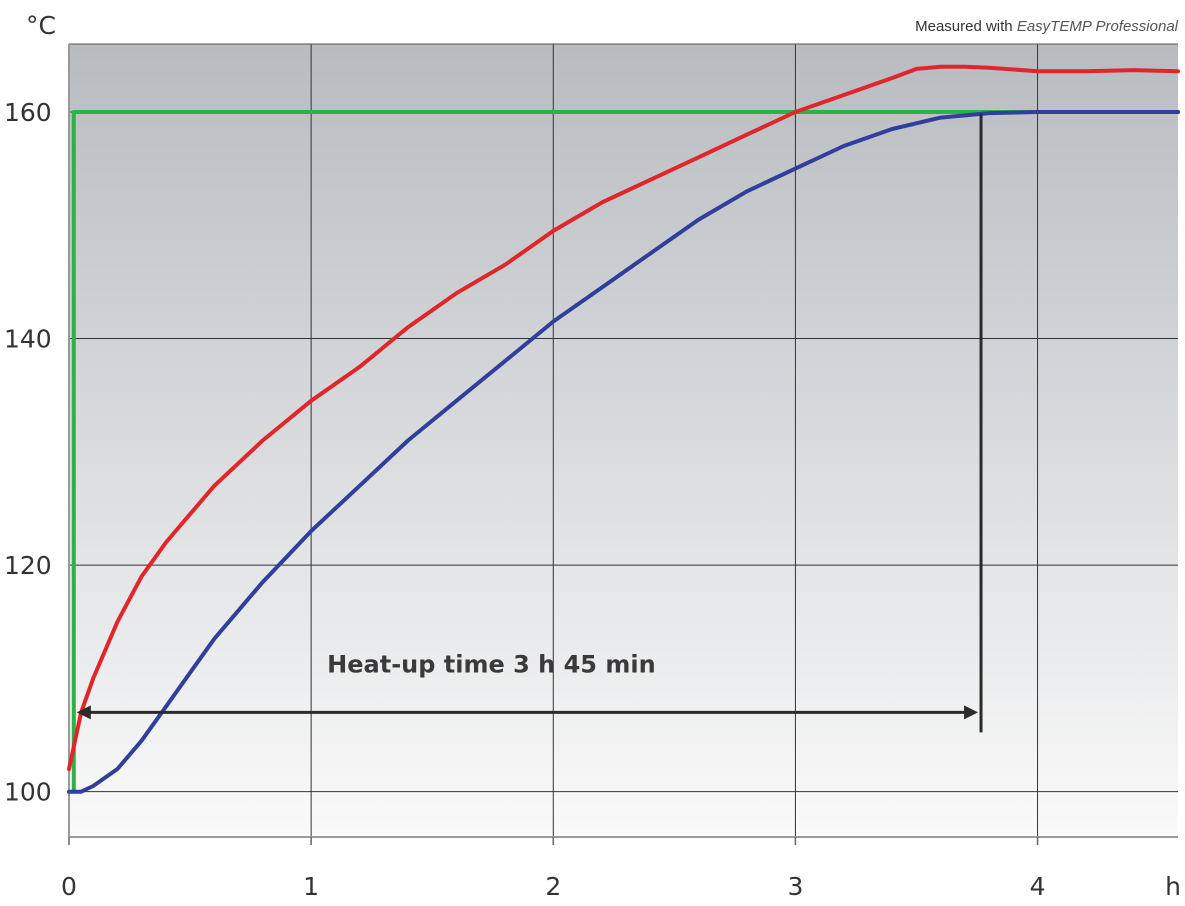 The width and height of the screenshot is (1185, 906). Describe the element at coordinates (795, 886) in the screenshot. I see `x-tick-label: 3` at that location.